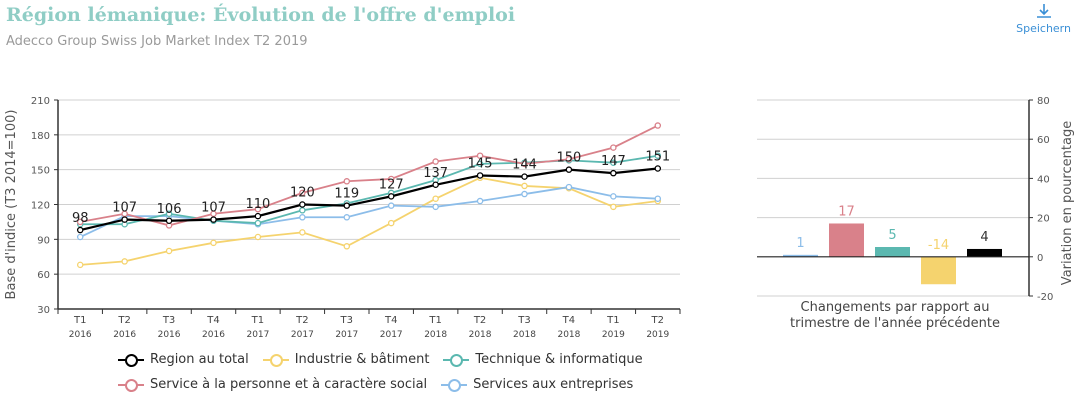 The image size is (1079, 400). Describe the element at coordinates (391, 184) in the screenshot. I see `data-label: 127` at that location.